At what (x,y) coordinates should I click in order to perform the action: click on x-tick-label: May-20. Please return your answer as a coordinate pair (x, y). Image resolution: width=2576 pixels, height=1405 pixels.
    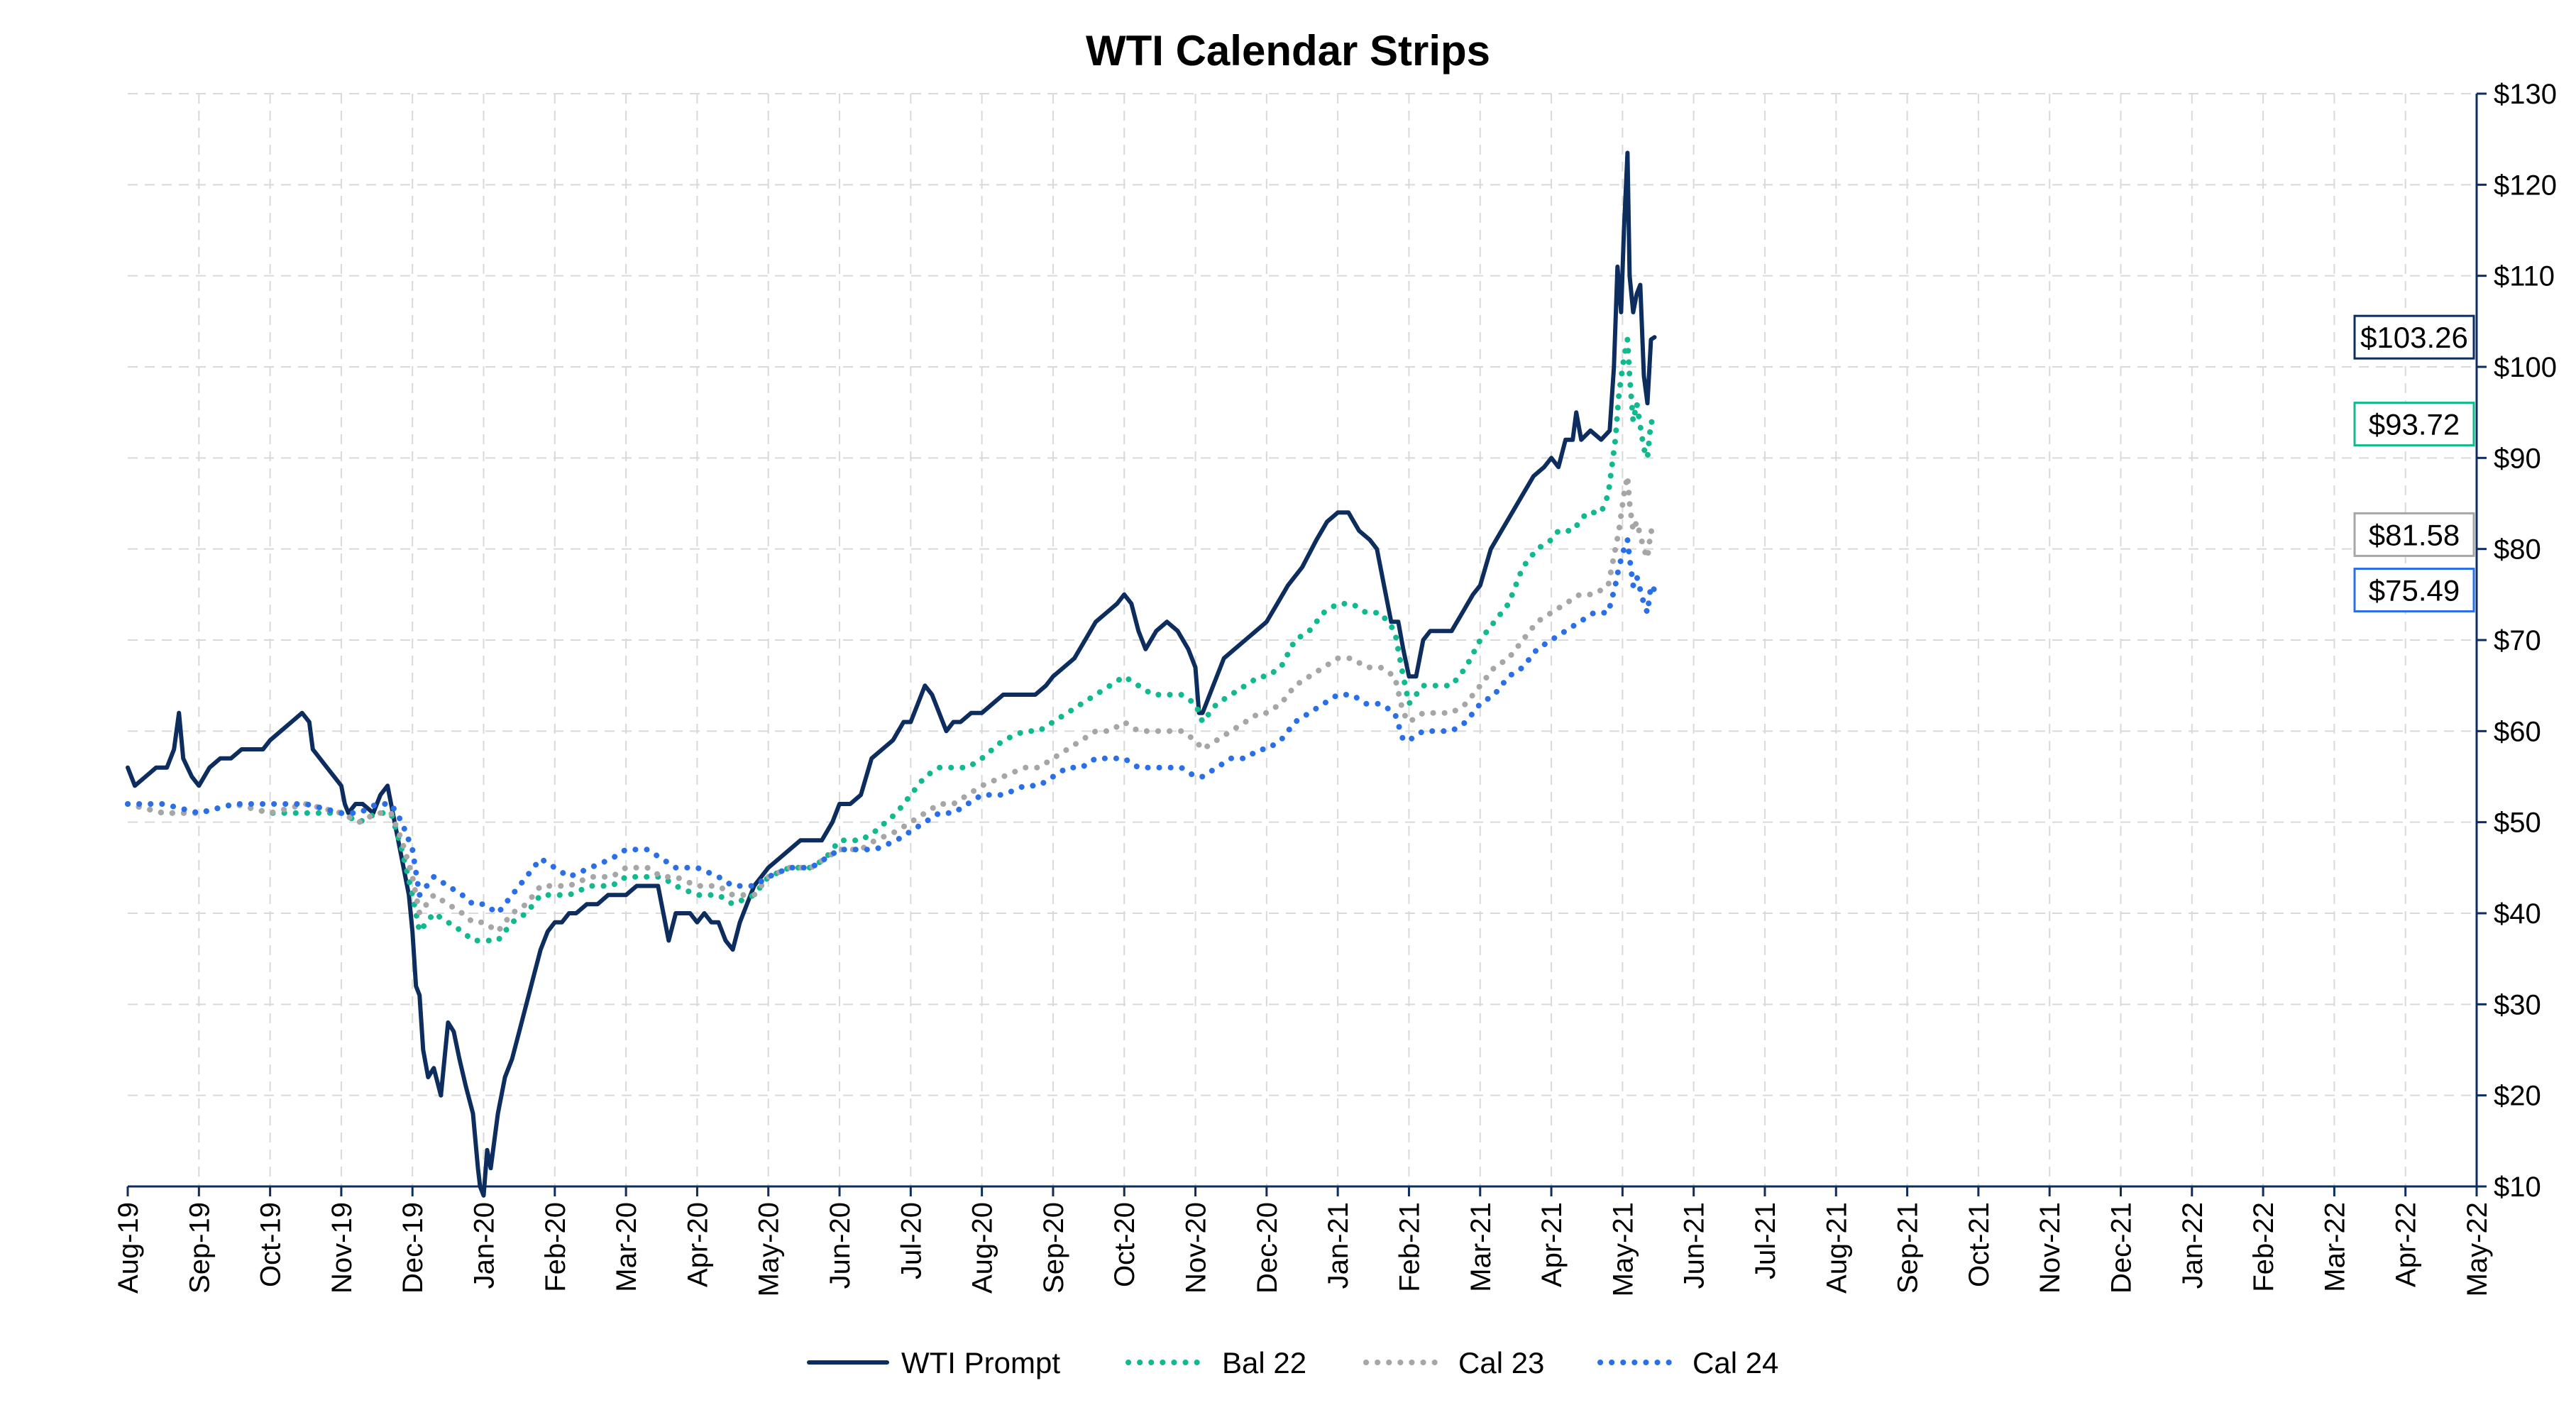
    Looking at the image, I should click on (769, 1249).